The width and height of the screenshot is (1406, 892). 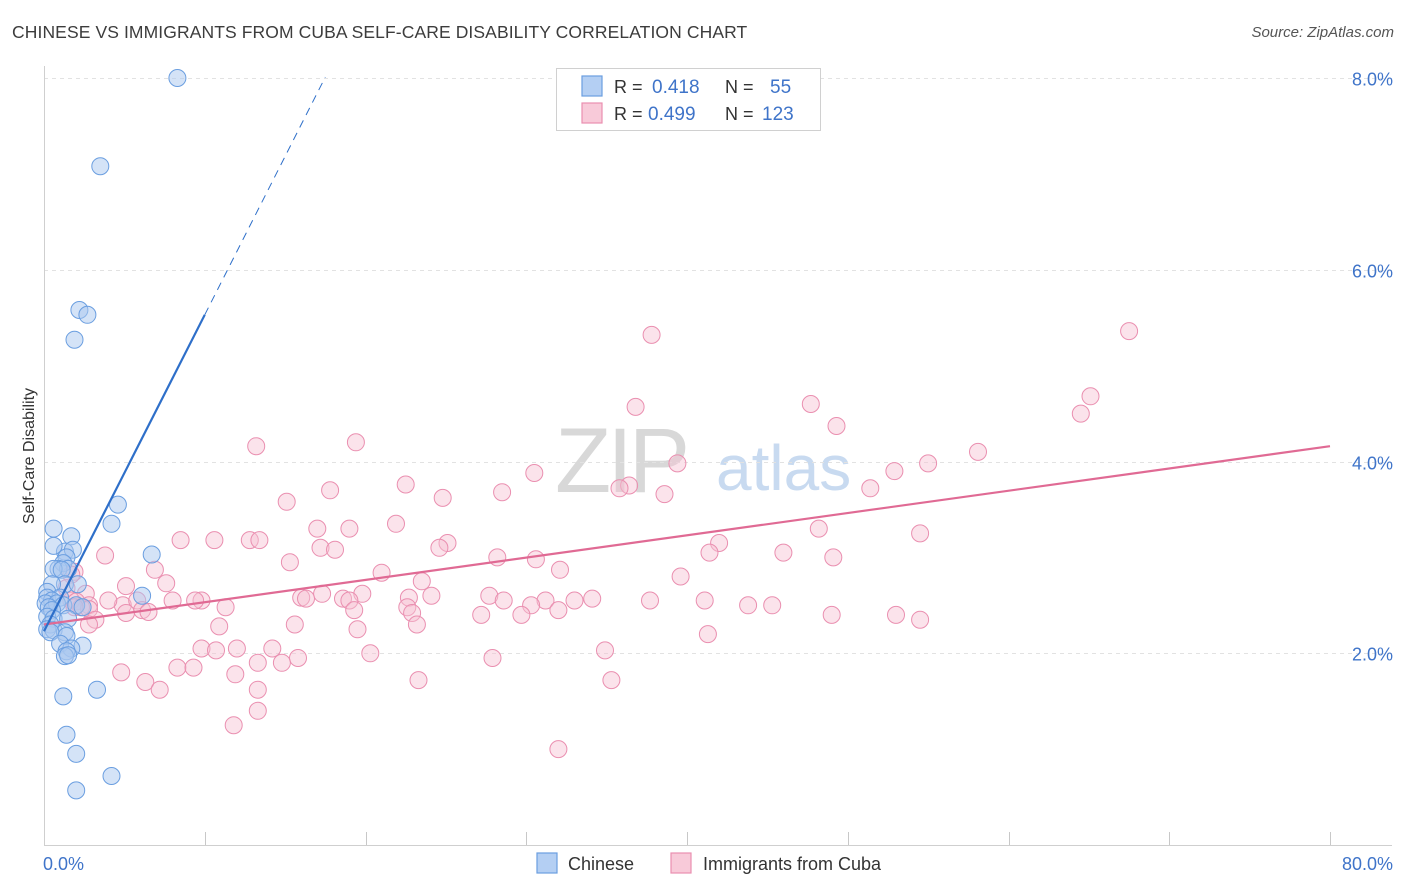 What do you see at coordinates (792, 864) in the screenshot?
I see `bottom-legend-label-cuba: Immigrants from Cuba` at bounding box center [792, 864].